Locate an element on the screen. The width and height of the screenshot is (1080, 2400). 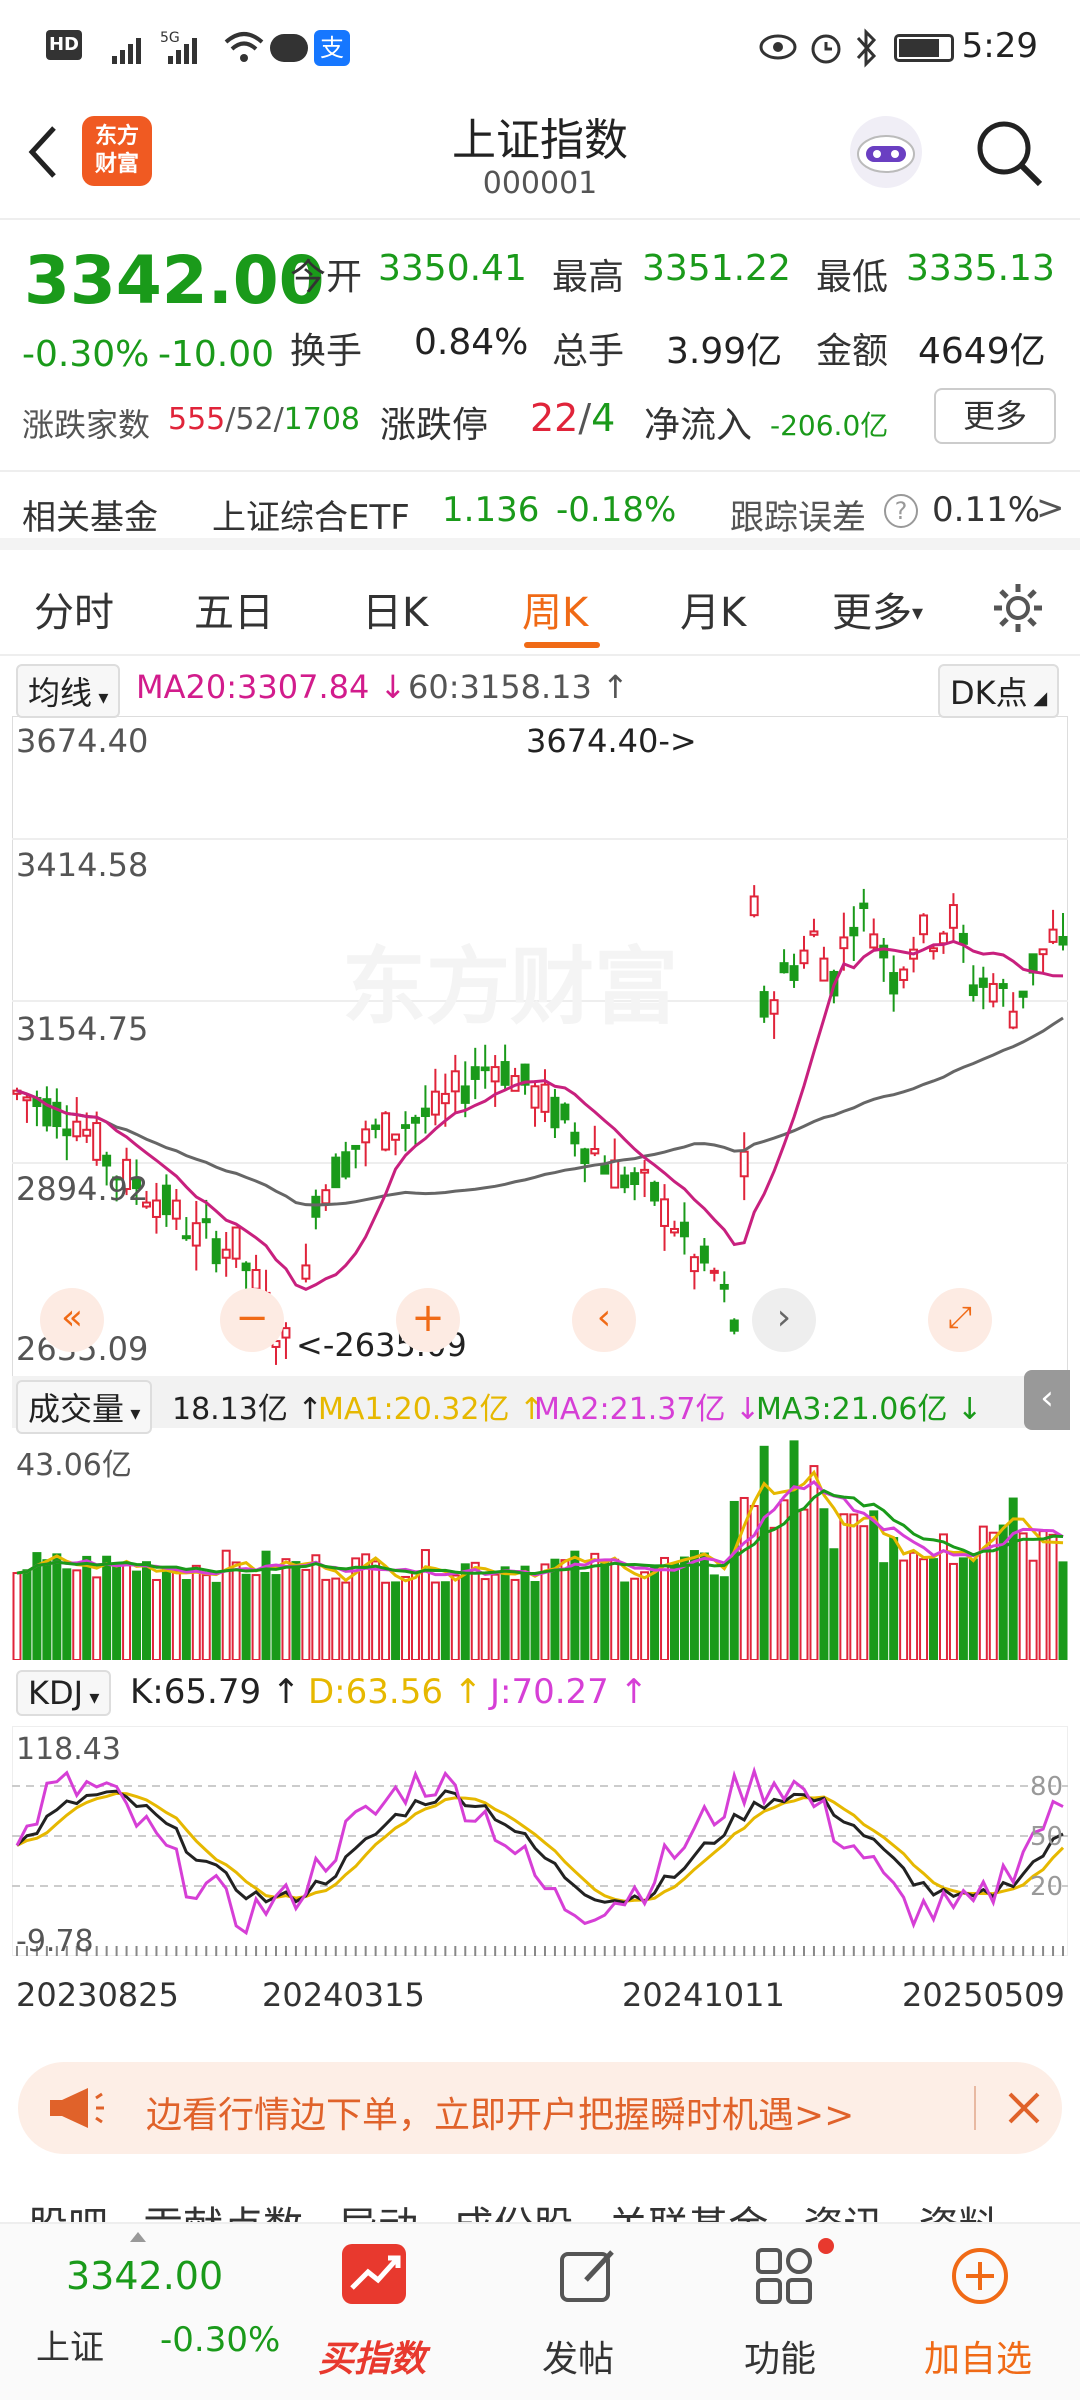
subtab-movement: 异动 is located at coordinates (378, 2214).